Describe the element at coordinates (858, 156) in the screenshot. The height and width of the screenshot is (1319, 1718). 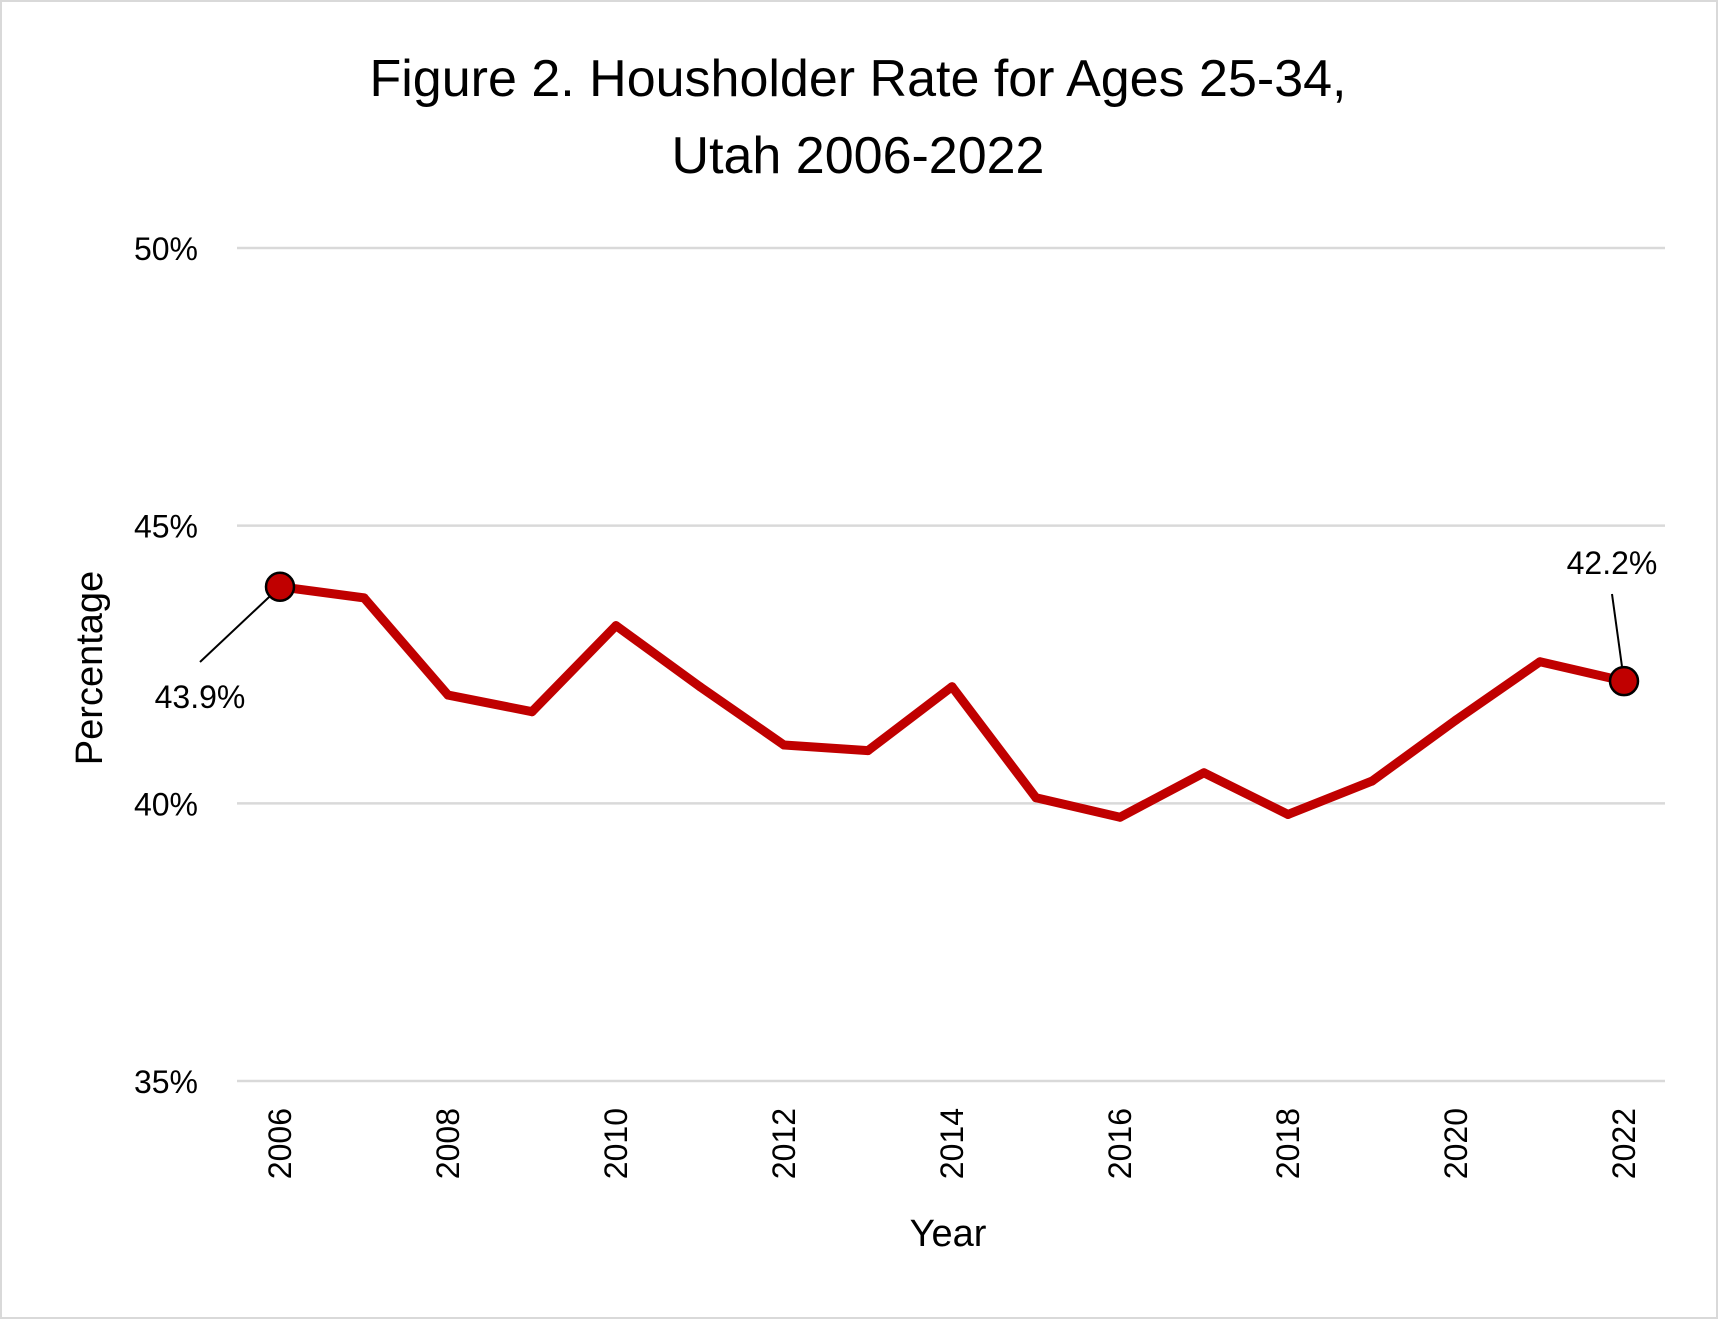
I see `chart-title-line-2: Utah 2006-2022` at that location.